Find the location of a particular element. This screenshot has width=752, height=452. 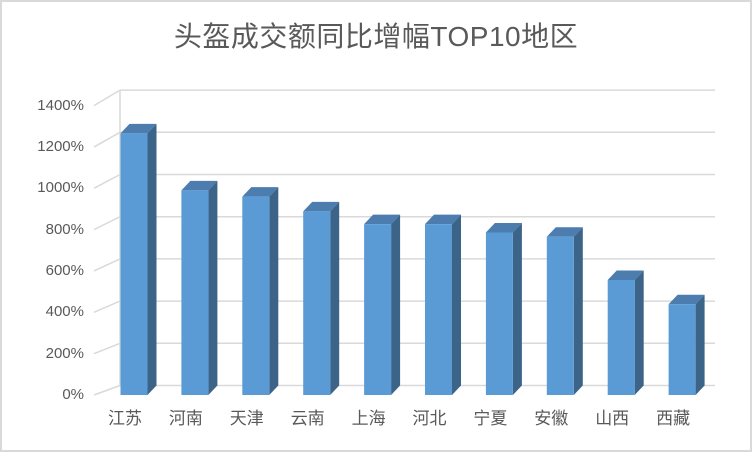

category-label: 安徽 is located at coordinates (551, 418).